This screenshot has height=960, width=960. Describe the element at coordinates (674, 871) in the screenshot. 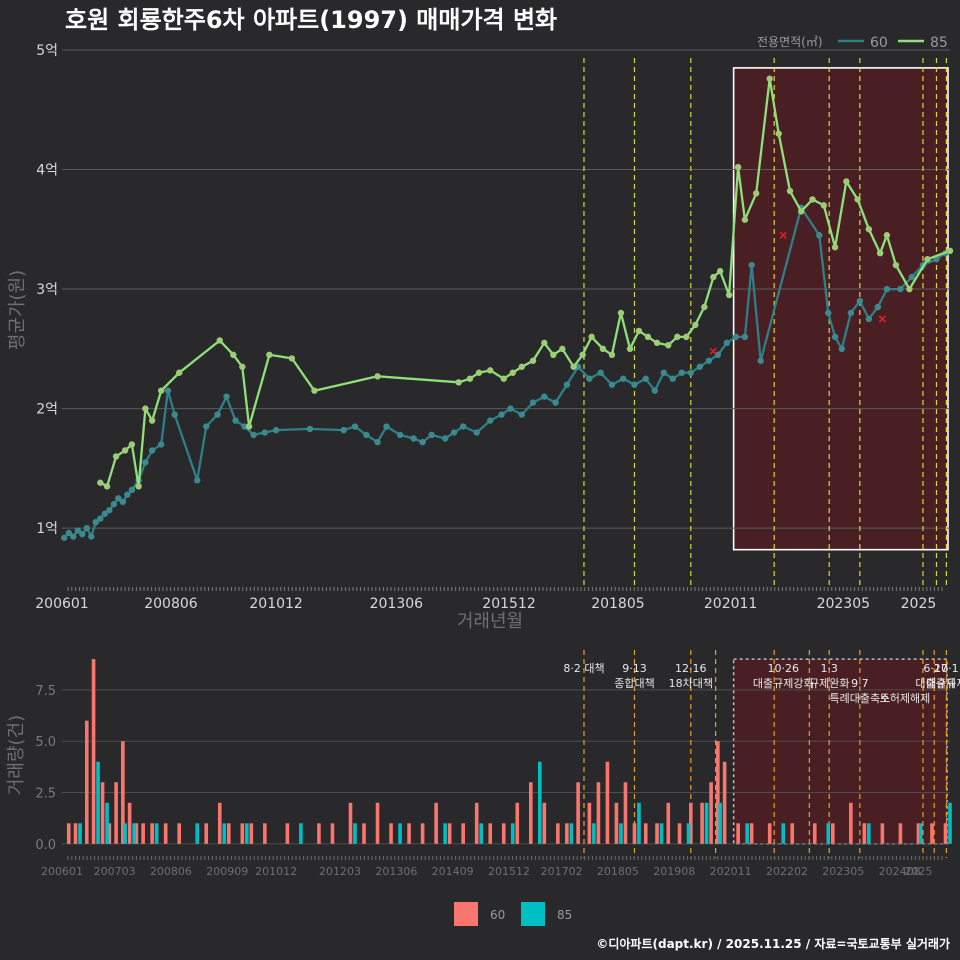

I see `volume-x-tick-label: 201908` at that location.